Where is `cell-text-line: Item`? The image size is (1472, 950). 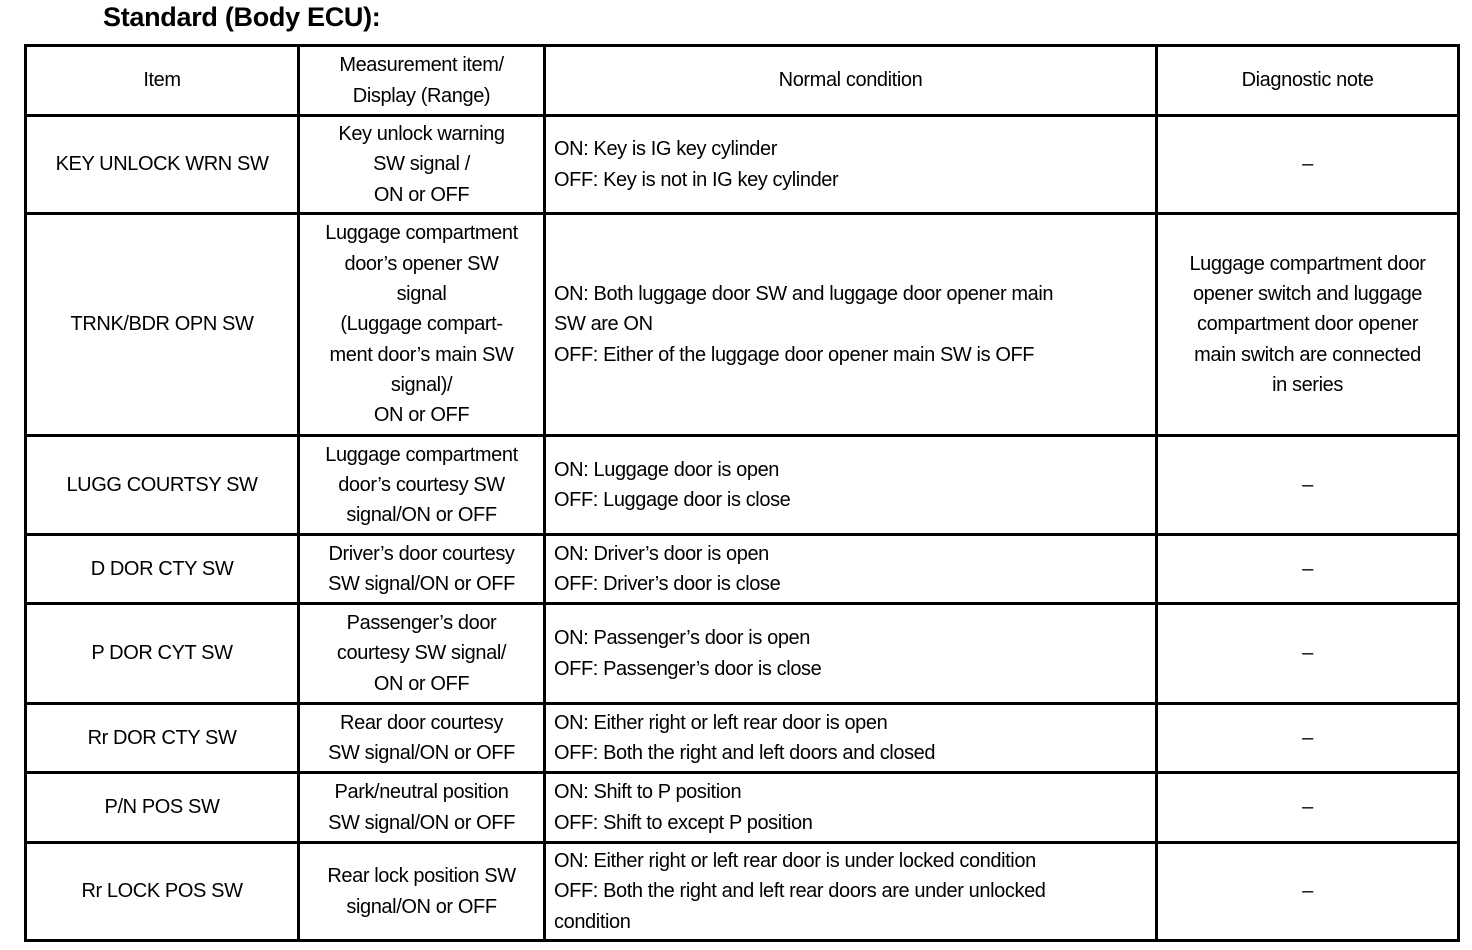
cell-text-line: Item is located at coordinates (162, 80).